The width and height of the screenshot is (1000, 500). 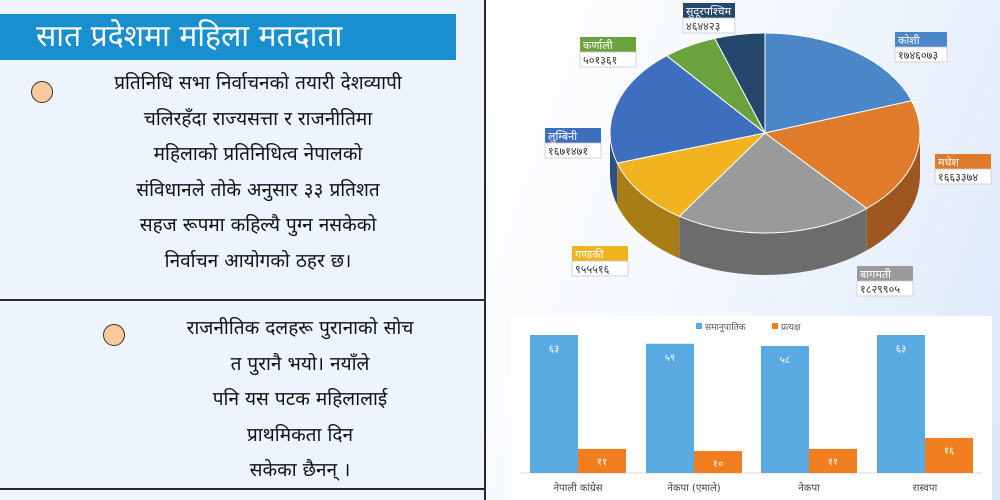 What do you see at coordinates (592, 269) in the screenshot?
I see `pie-value-3: ९५५५१६` at bounding box center [592, 269].